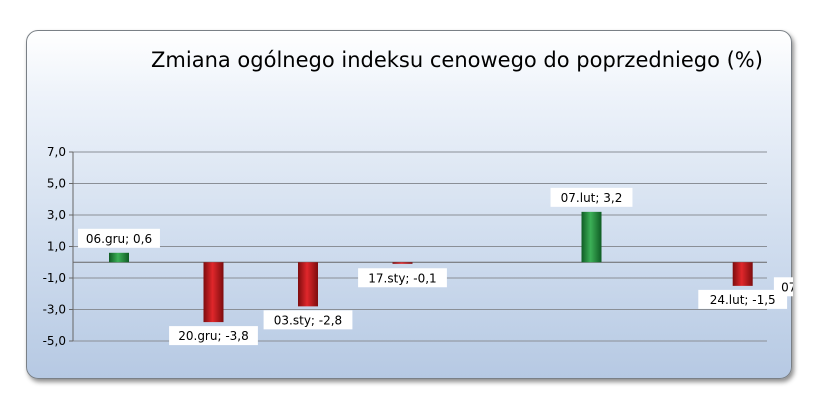 This screenshot has height=419, width=819. I want to click on data-label: 24.lut; -1,5, so click(743, 299).